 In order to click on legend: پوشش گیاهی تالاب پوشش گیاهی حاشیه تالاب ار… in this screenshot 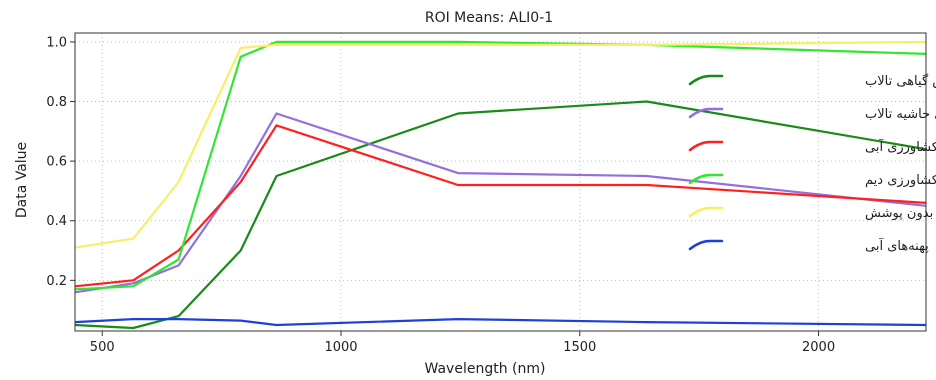, I will do `click(812, 163)`.